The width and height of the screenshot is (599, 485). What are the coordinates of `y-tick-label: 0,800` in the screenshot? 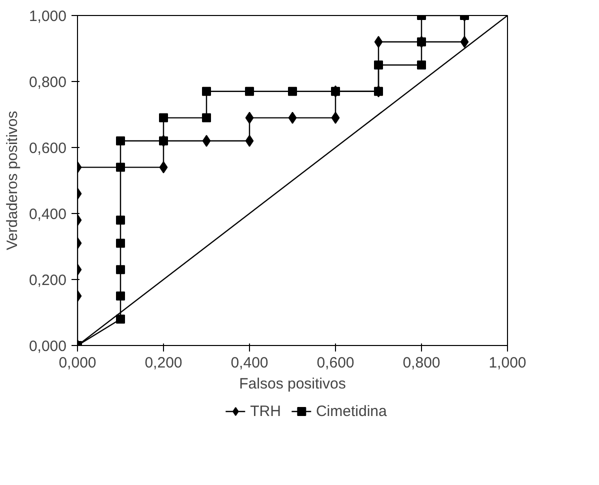 It's located at (47, 82).